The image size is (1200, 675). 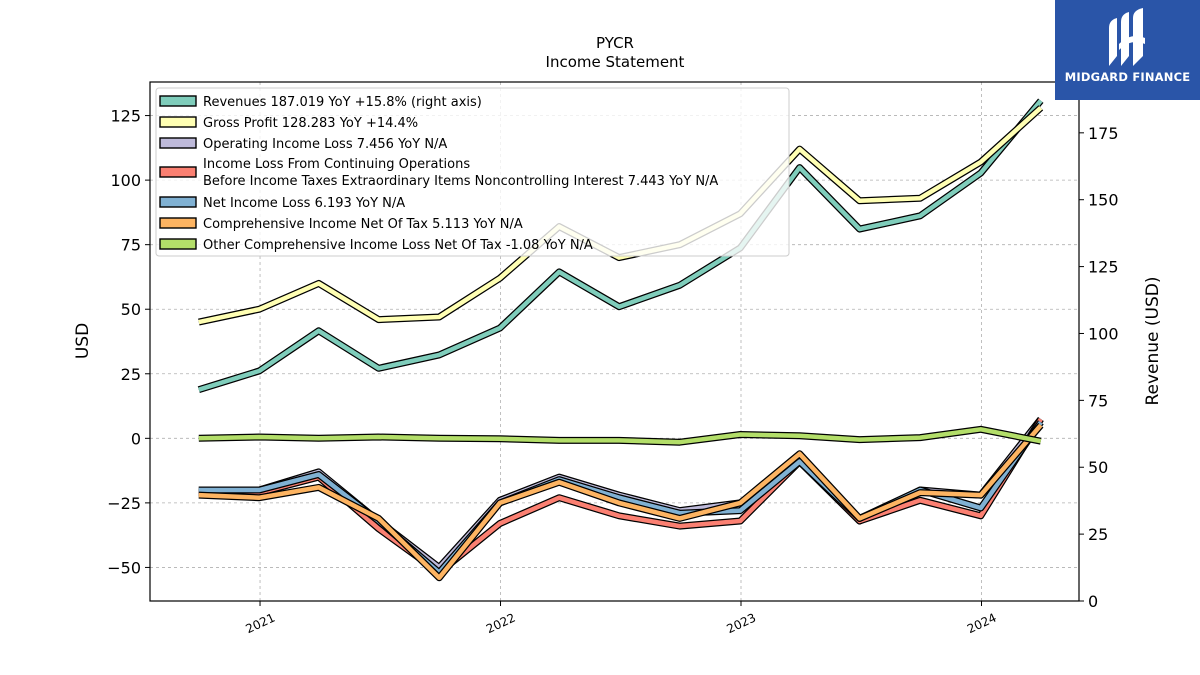 What do you see at coordinates (304, 203) in the screenshot?
I see `legend-label: Net Income Loss 6.193 YoY N/A` at bounding box center [304, 203].